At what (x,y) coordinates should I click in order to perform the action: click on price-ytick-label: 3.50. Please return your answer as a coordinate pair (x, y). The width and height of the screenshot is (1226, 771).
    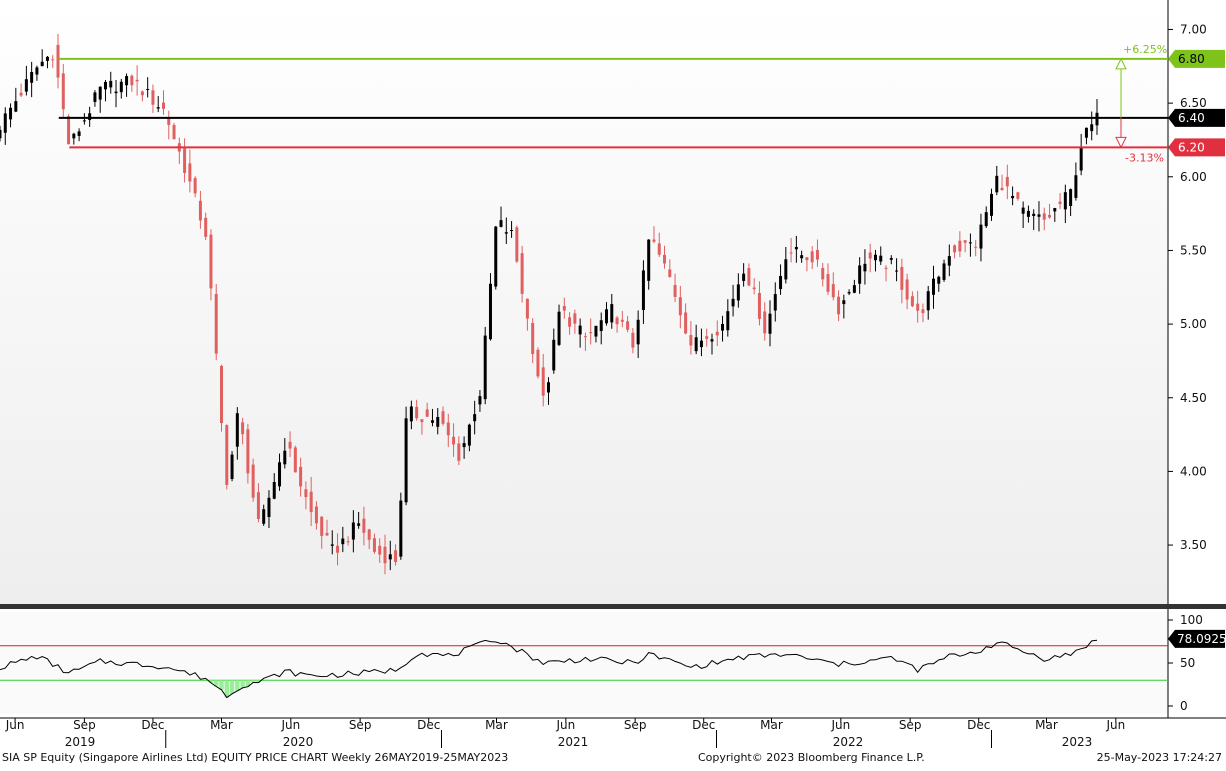
    Looking at the image, I should click on (1193, 545).